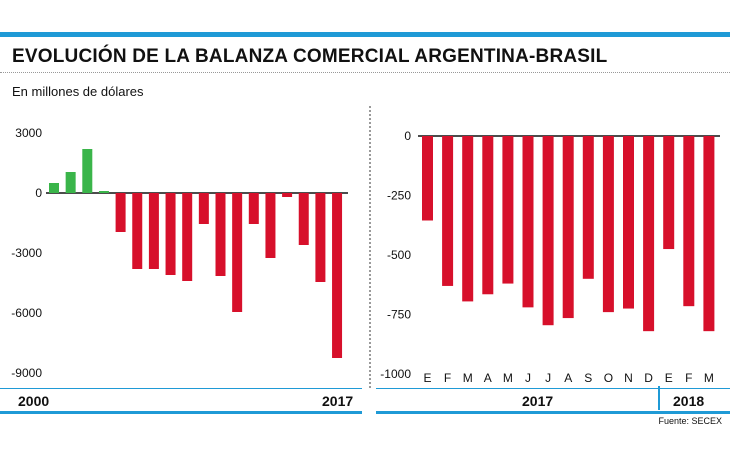  Describe the element at coordinates (648, 378) in the screenshot. I see `monthly-x-tick-label: D` at that location.